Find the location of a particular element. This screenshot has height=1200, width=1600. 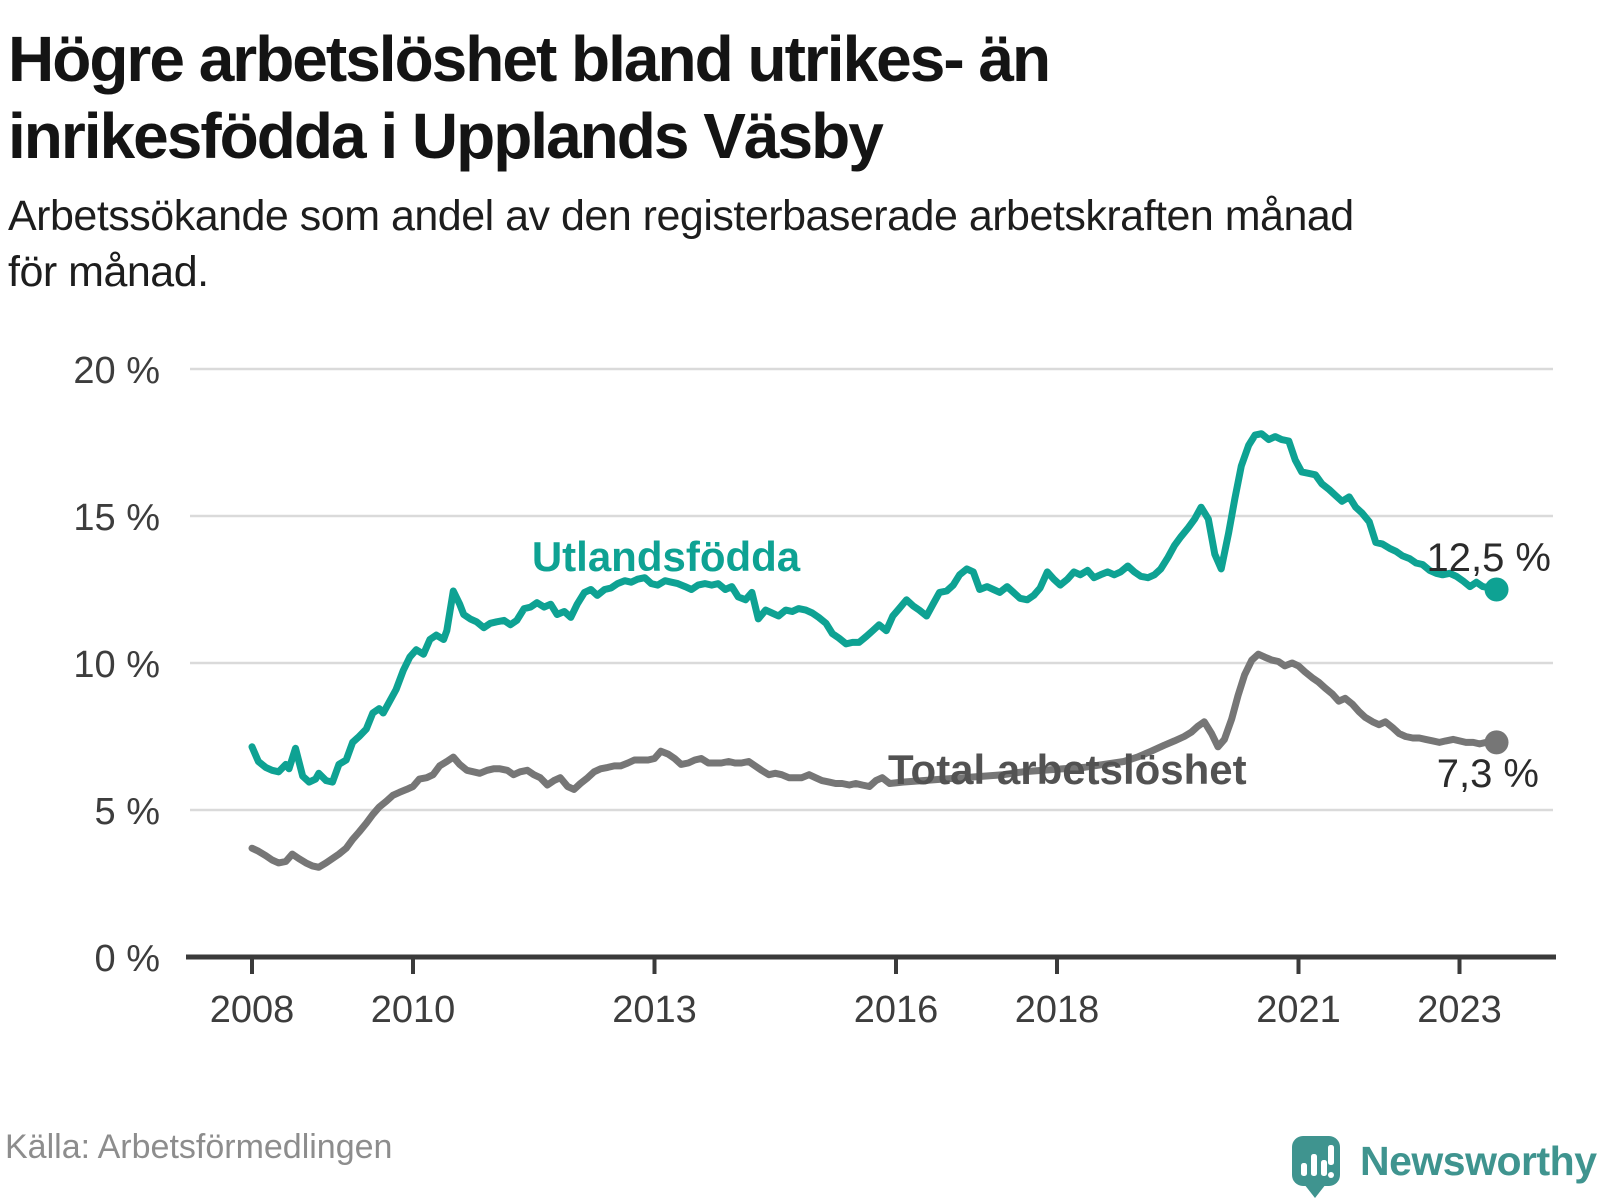

end-value-label-total: 7,3 % is located at coordinates (1488, 774).